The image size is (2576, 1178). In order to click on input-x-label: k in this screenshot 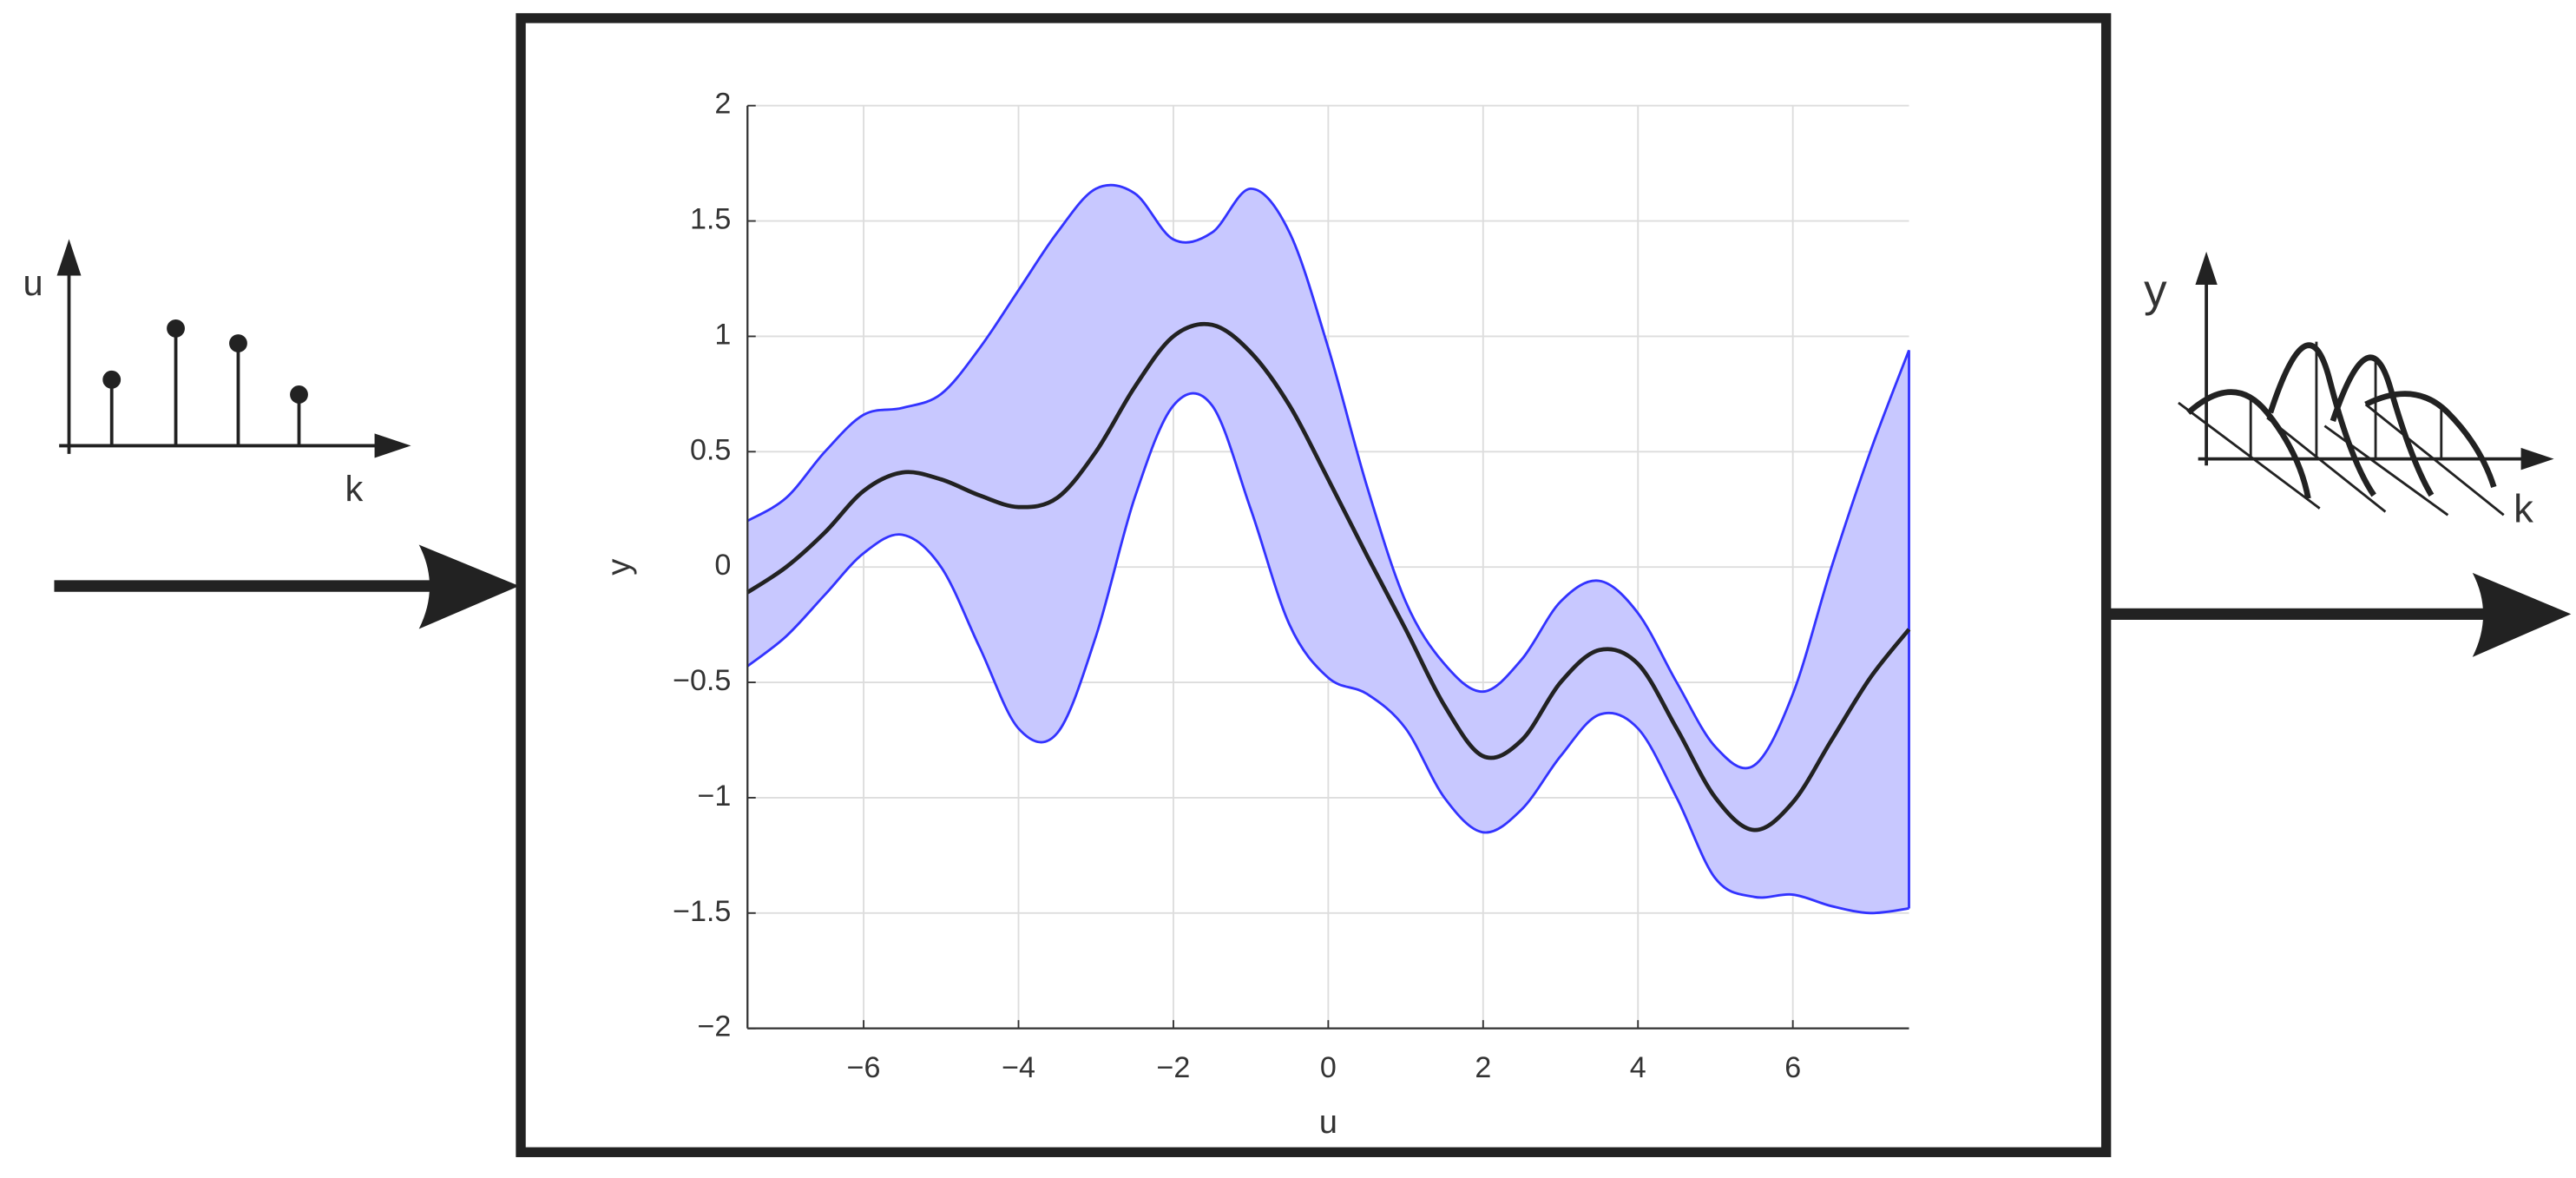, I will do `click(354, 489)`.